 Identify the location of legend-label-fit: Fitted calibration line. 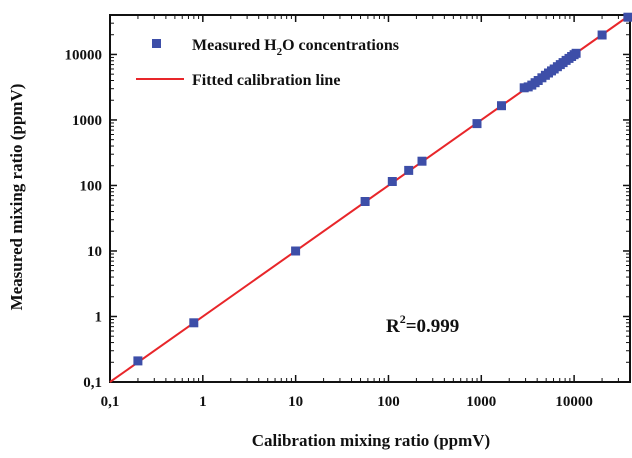
(266, 80).